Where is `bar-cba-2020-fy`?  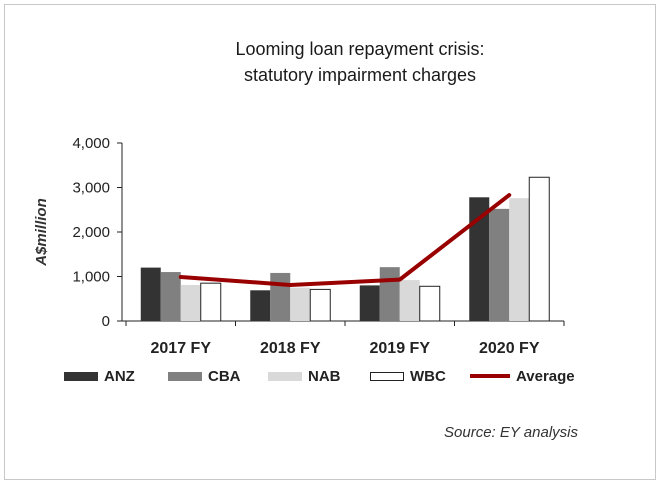
bar-cba-2020-fy is located at coordinates (499, 264).